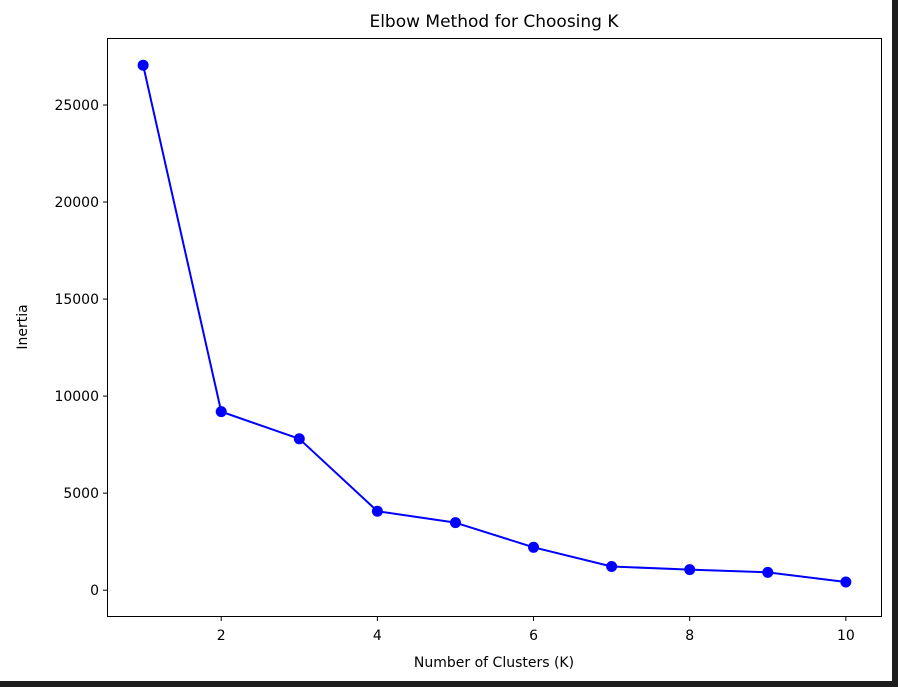 This screenshot has height=687, width=898. I want to click on y-tick-label: 20000, so click(76, 203).